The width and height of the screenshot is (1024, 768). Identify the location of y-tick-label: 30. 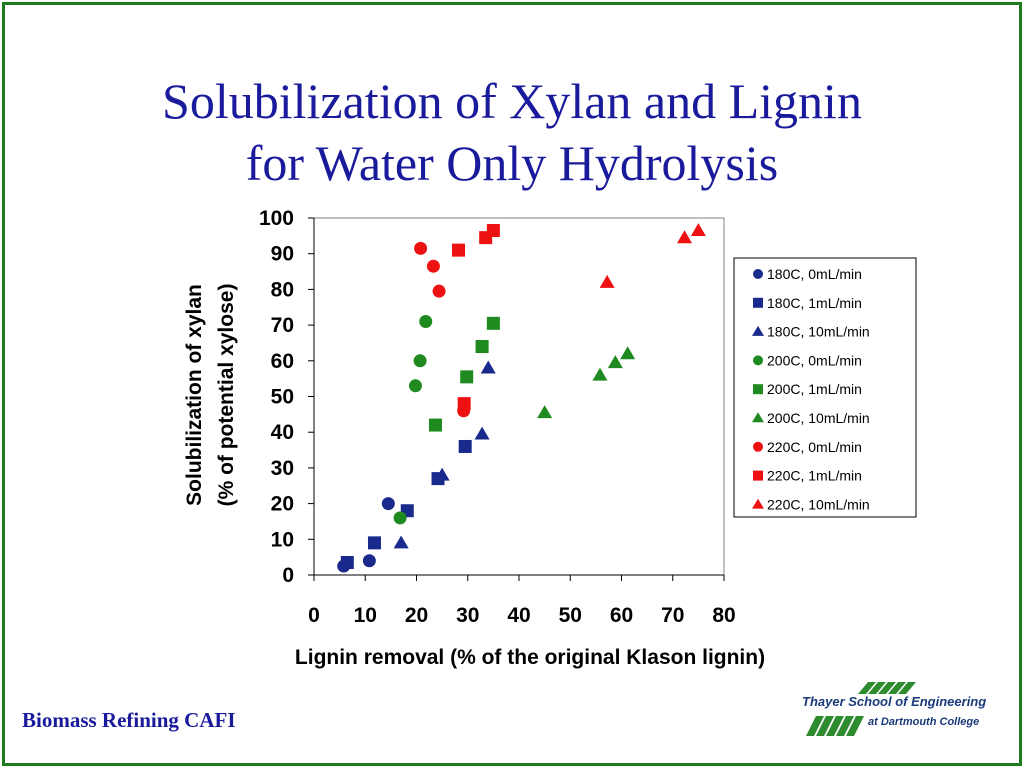
(282, 468).